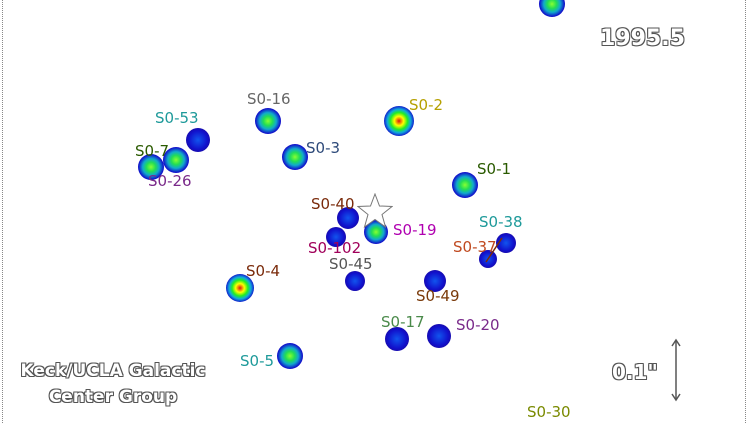 Image resolution: width=750 pixels, height=425 pixels. Describe the element at coordinates (478, 325) in the screenshot. I see `star-label: S0-20` at that location.